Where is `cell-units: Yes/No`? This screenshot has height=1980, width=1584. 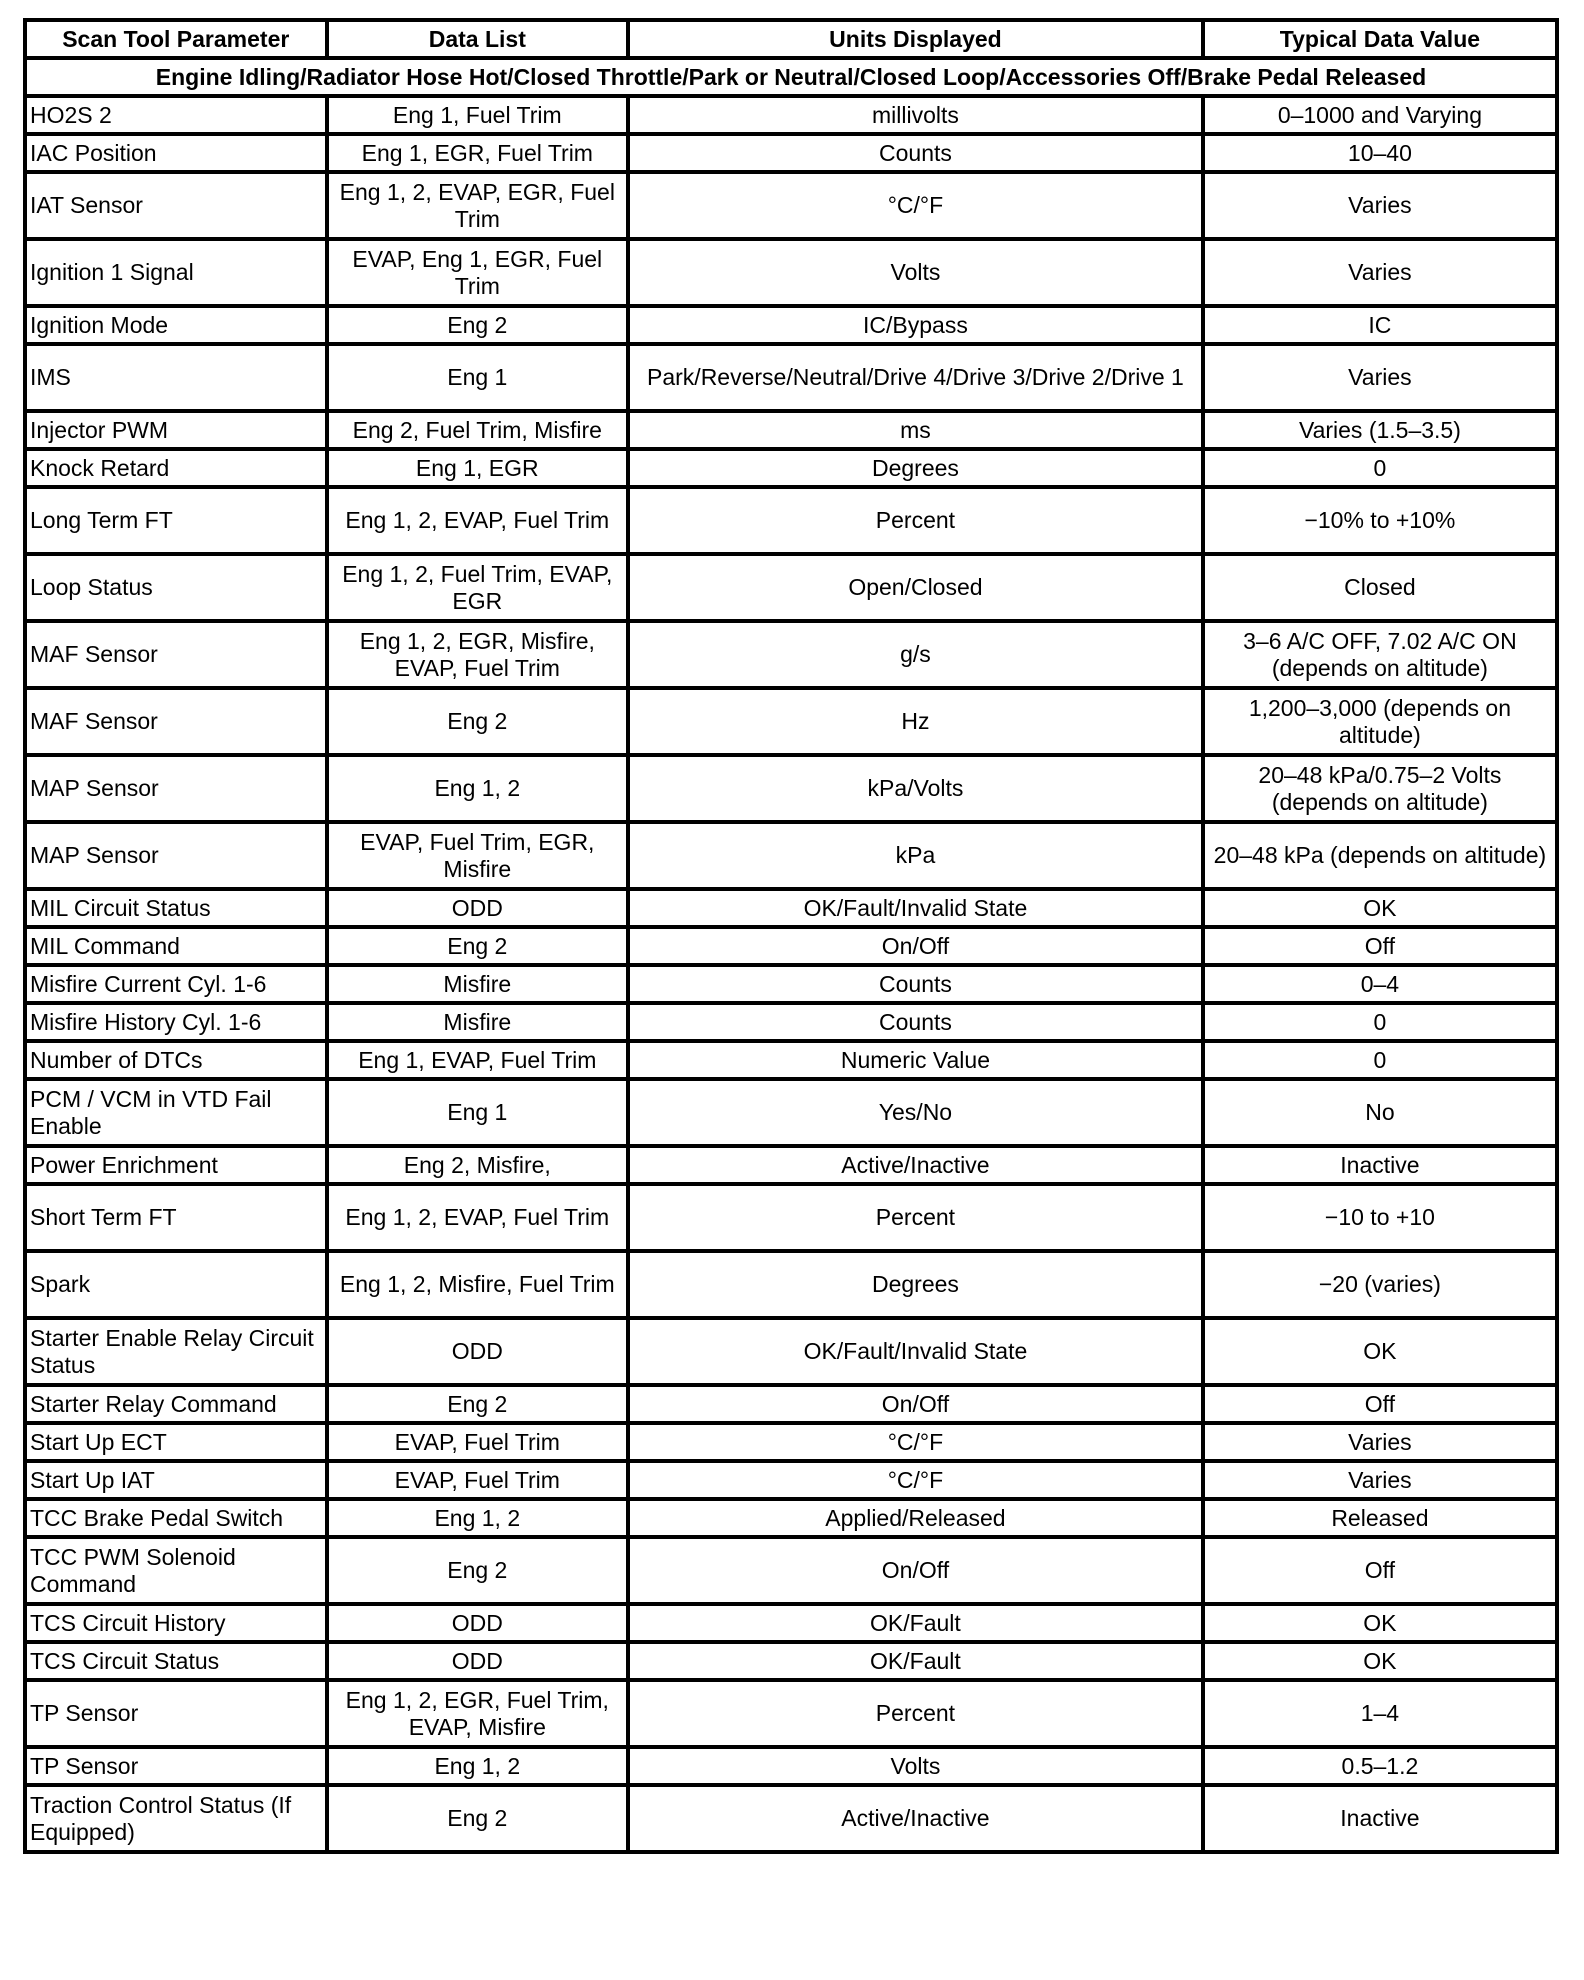
cell-units: Yes/No is located at coordinates (915, 1112).